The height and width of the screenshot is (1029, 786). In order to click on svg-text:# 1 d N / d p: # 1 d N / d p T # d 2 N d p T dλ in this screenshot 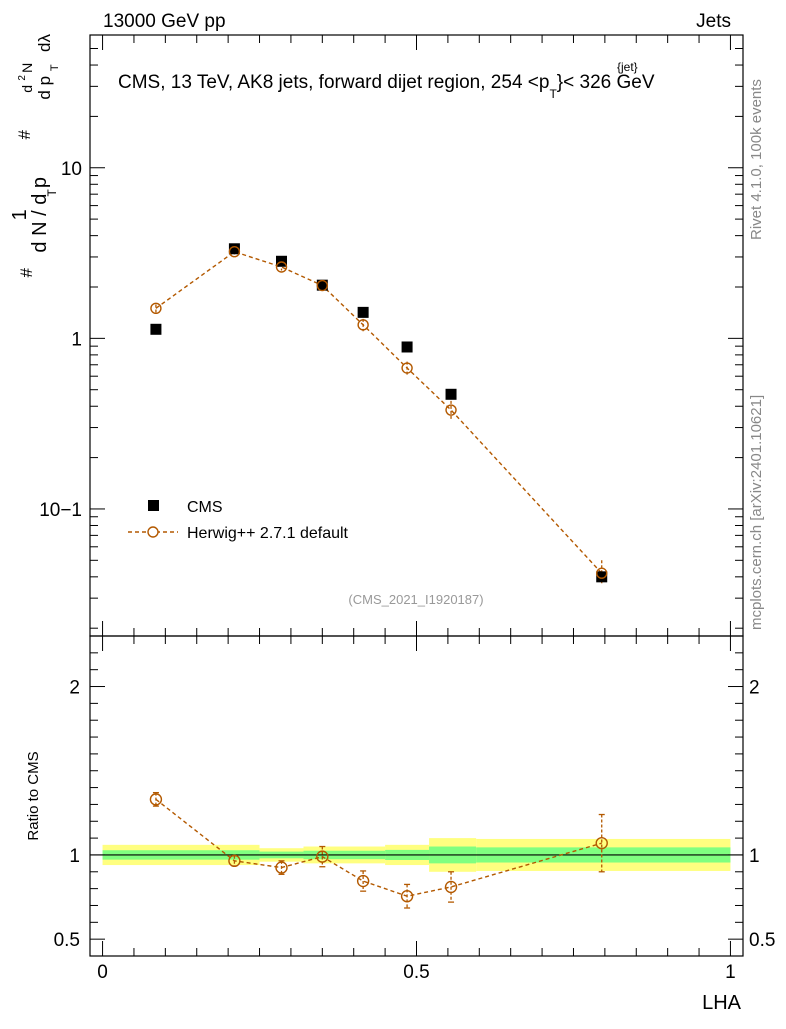, I will do `click(35, 156)`.